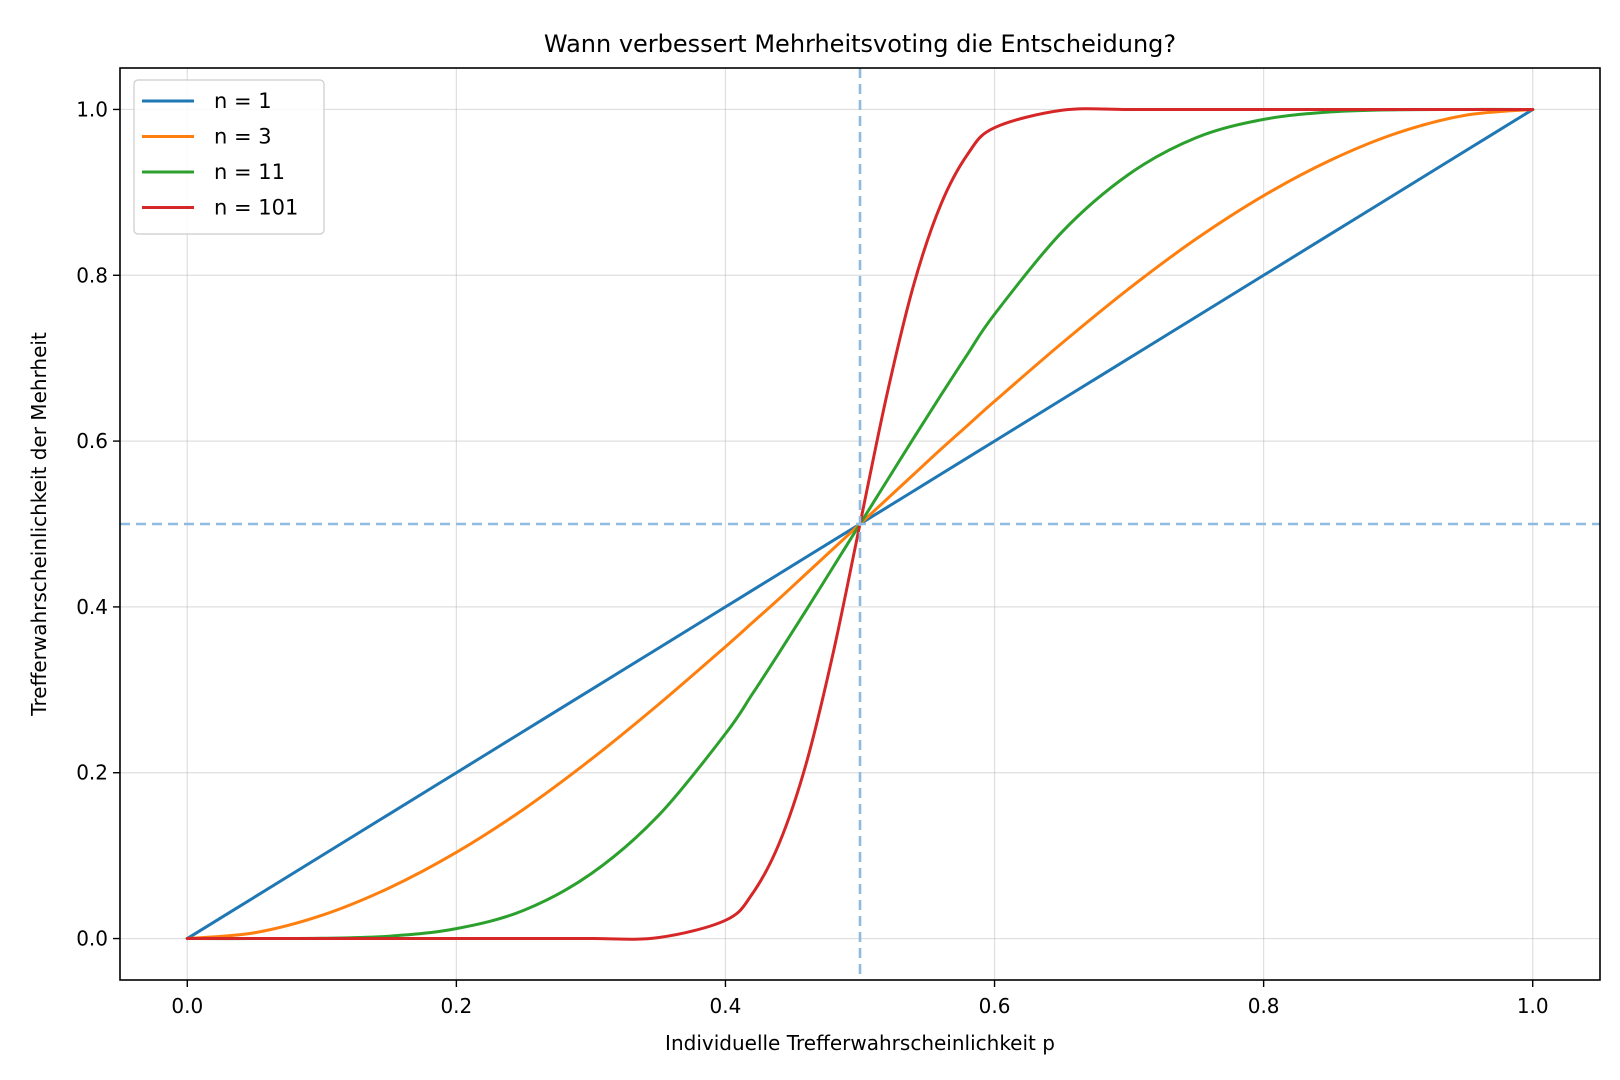  What do you see at coordinates (249, 172) in the screenshot?
I see `legend-label: n = 11` at bounding box center [249, 172].